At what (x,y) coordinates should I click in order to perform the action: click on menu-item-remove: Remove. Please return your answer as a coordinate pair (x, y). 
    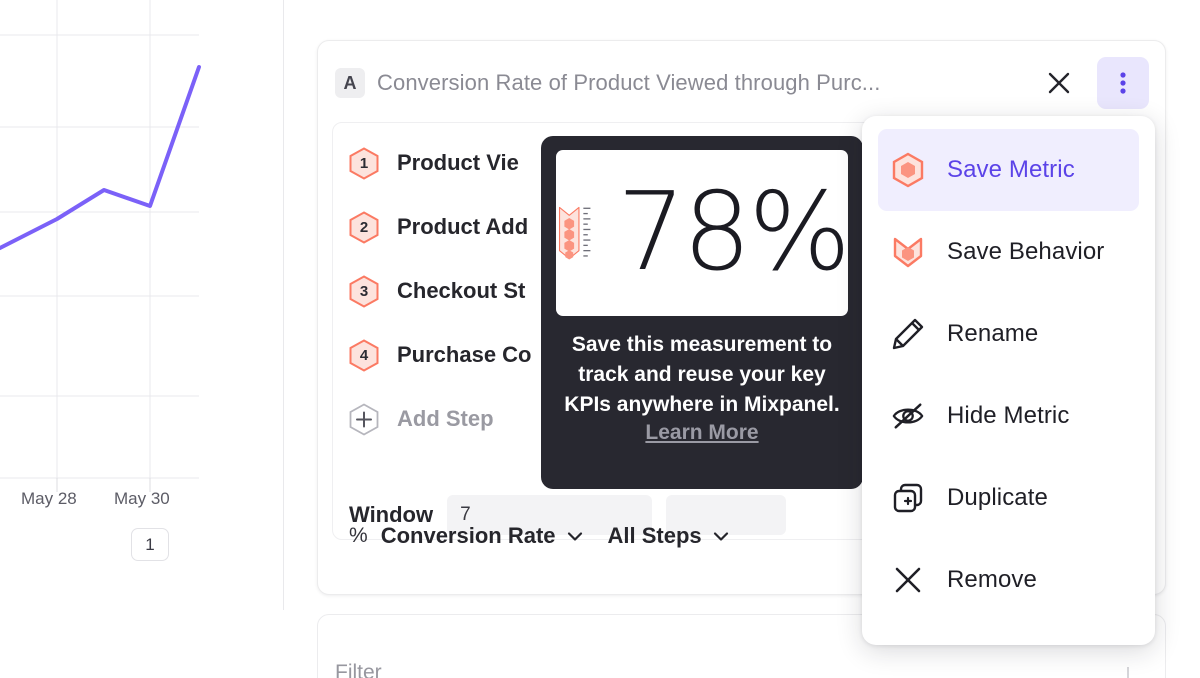
    Looking at the image, I should click on (1008, 580).